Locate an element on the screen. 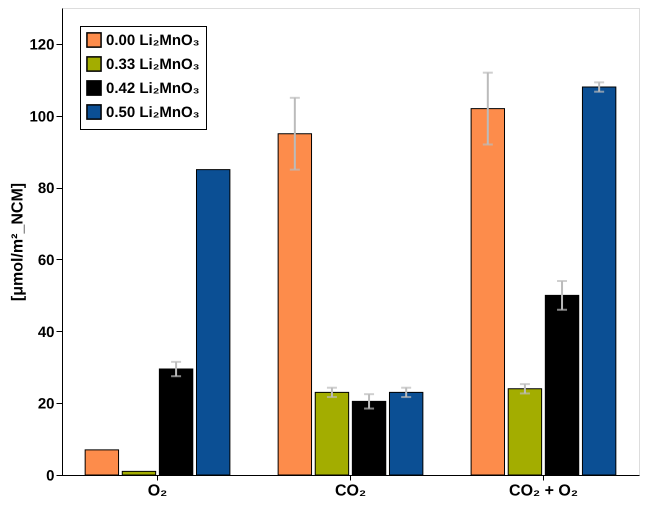 This screenshot has width=647, height=506. x-tick-label: CO₂ is located at coordinates (350, 491).